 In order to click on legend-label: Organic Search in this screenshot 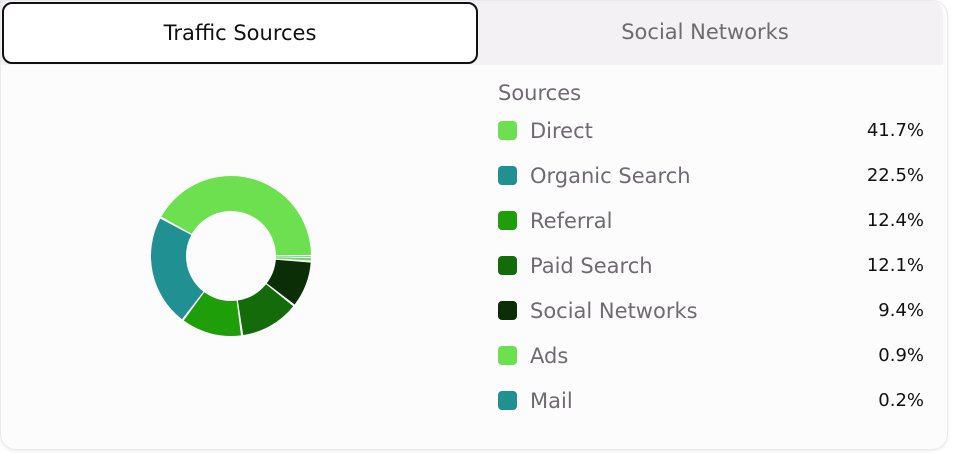, I will do `click(610, 175)`.